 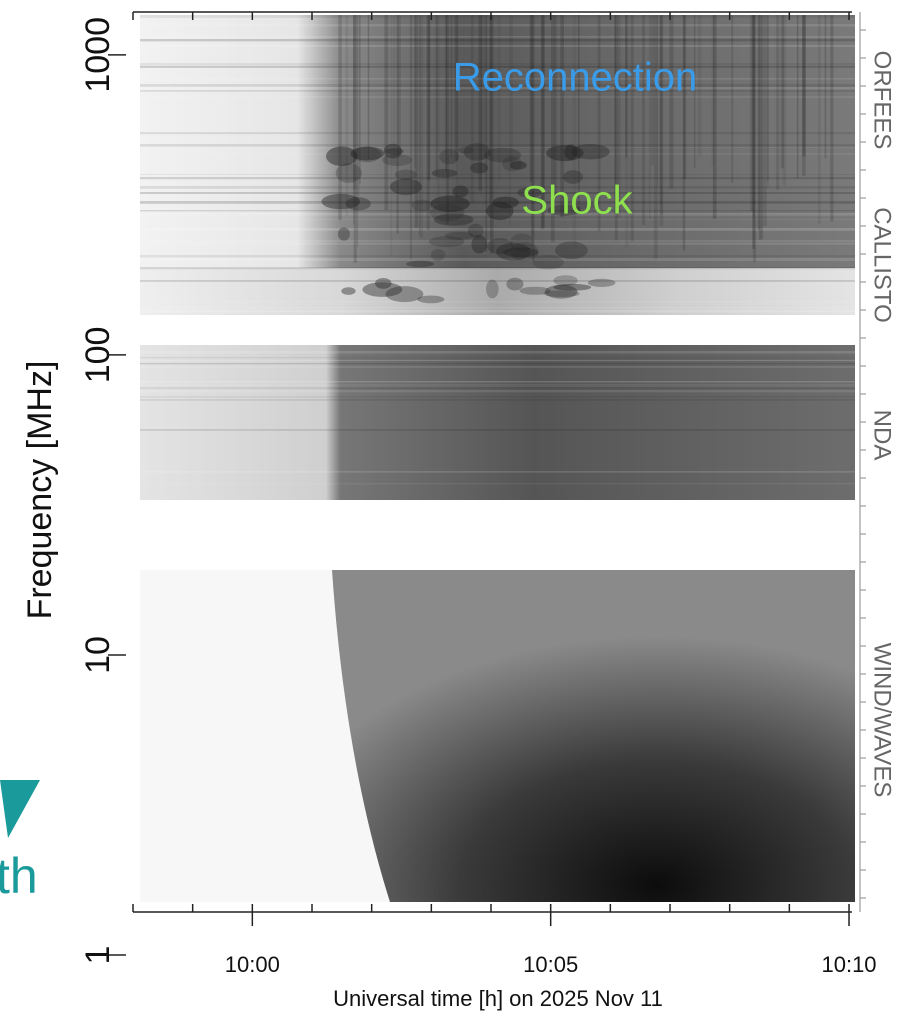 I want to click on x-tick-label: 10:05, so click(x=550, y=964).